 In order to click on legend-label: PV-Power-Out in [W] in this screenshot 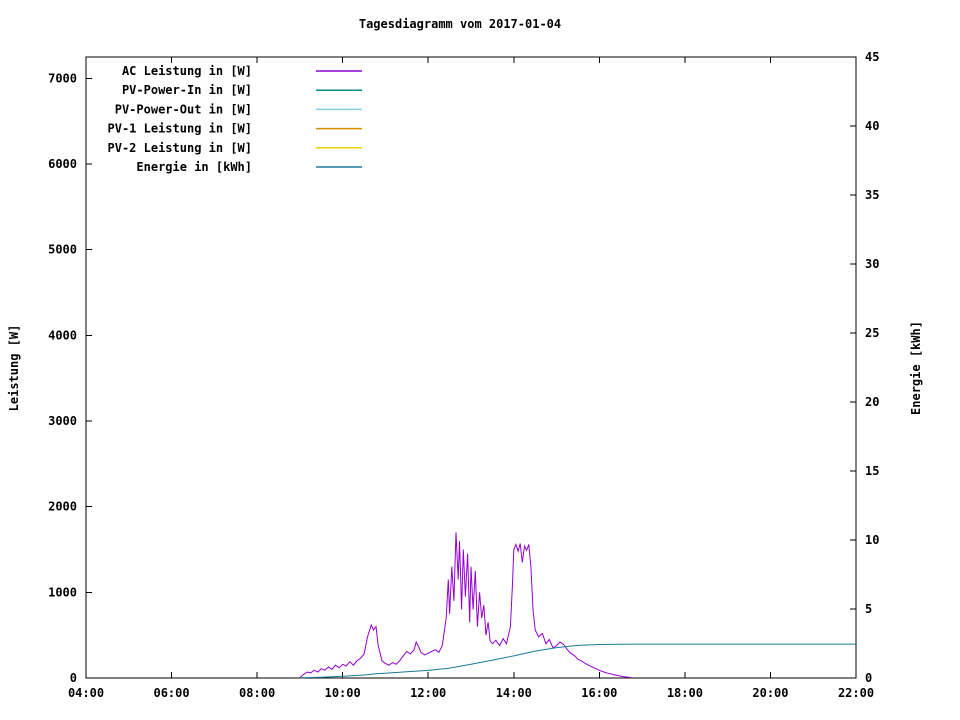, I will do `click(183, 109)`.